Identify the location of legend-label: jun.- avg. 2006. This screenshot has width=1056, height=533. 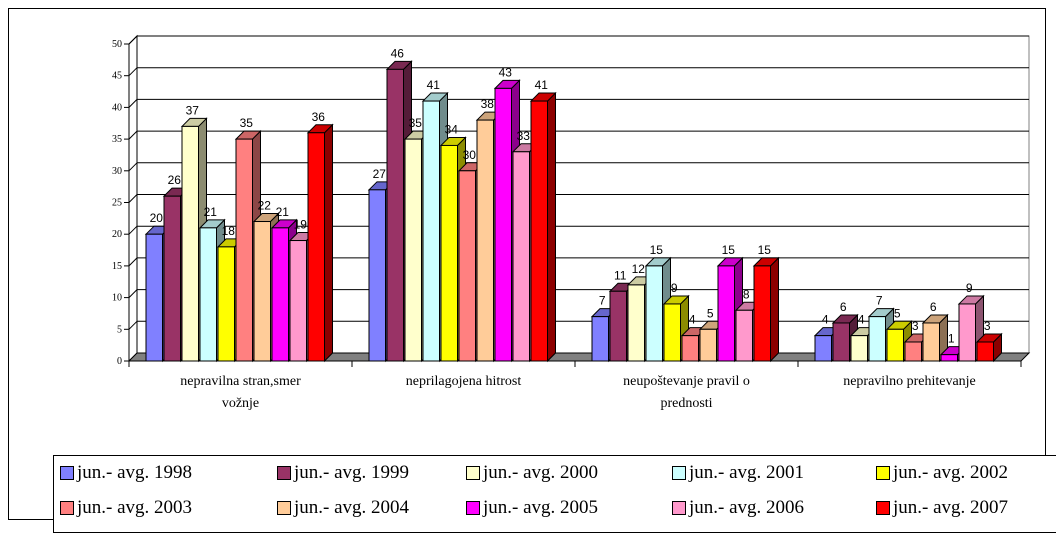
(747, 507).